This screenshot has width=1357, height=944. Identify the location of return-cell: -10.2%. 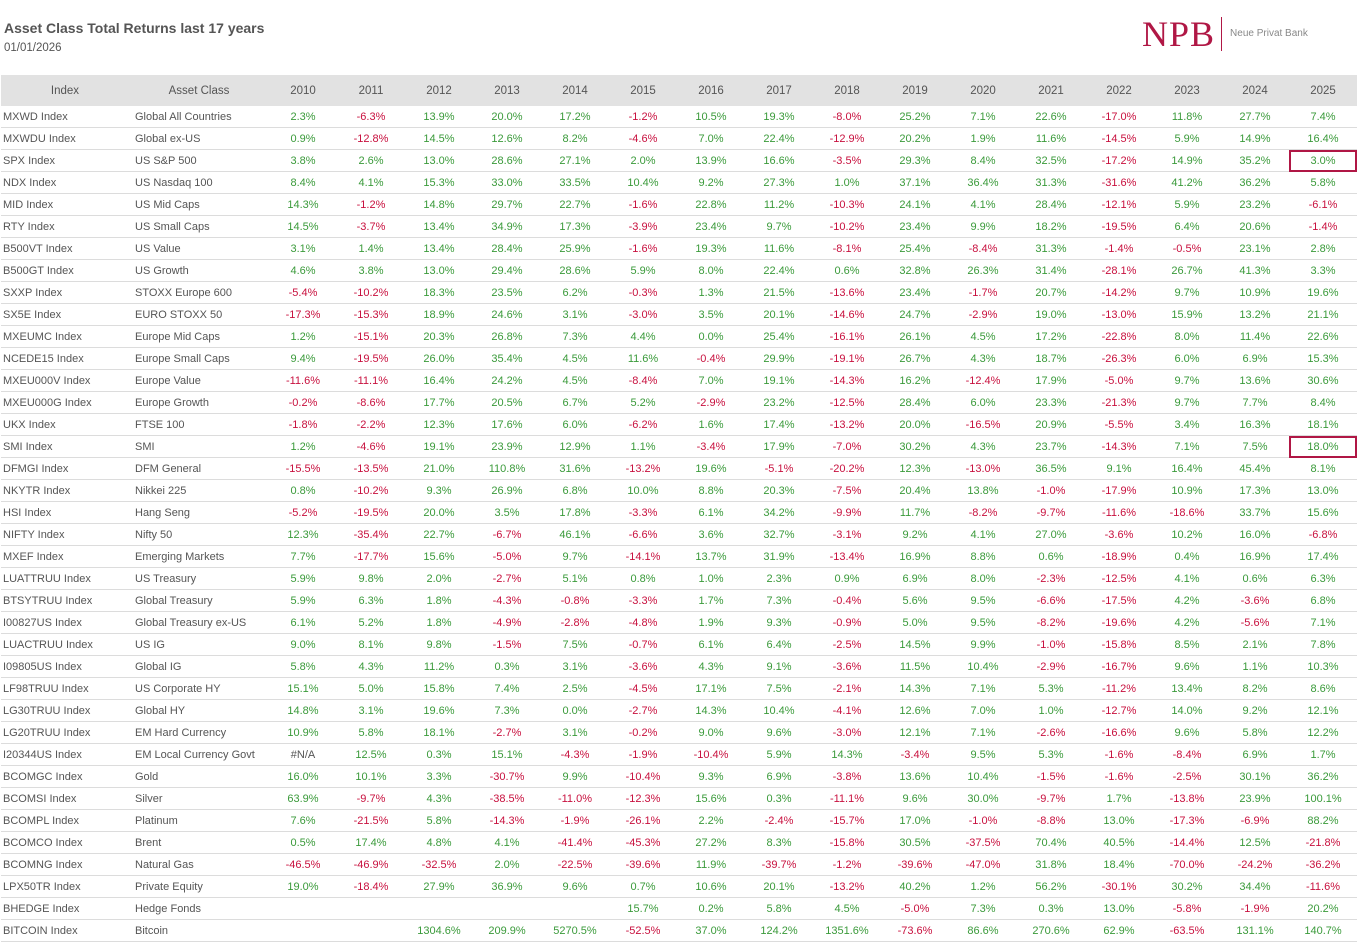
(847, 226).